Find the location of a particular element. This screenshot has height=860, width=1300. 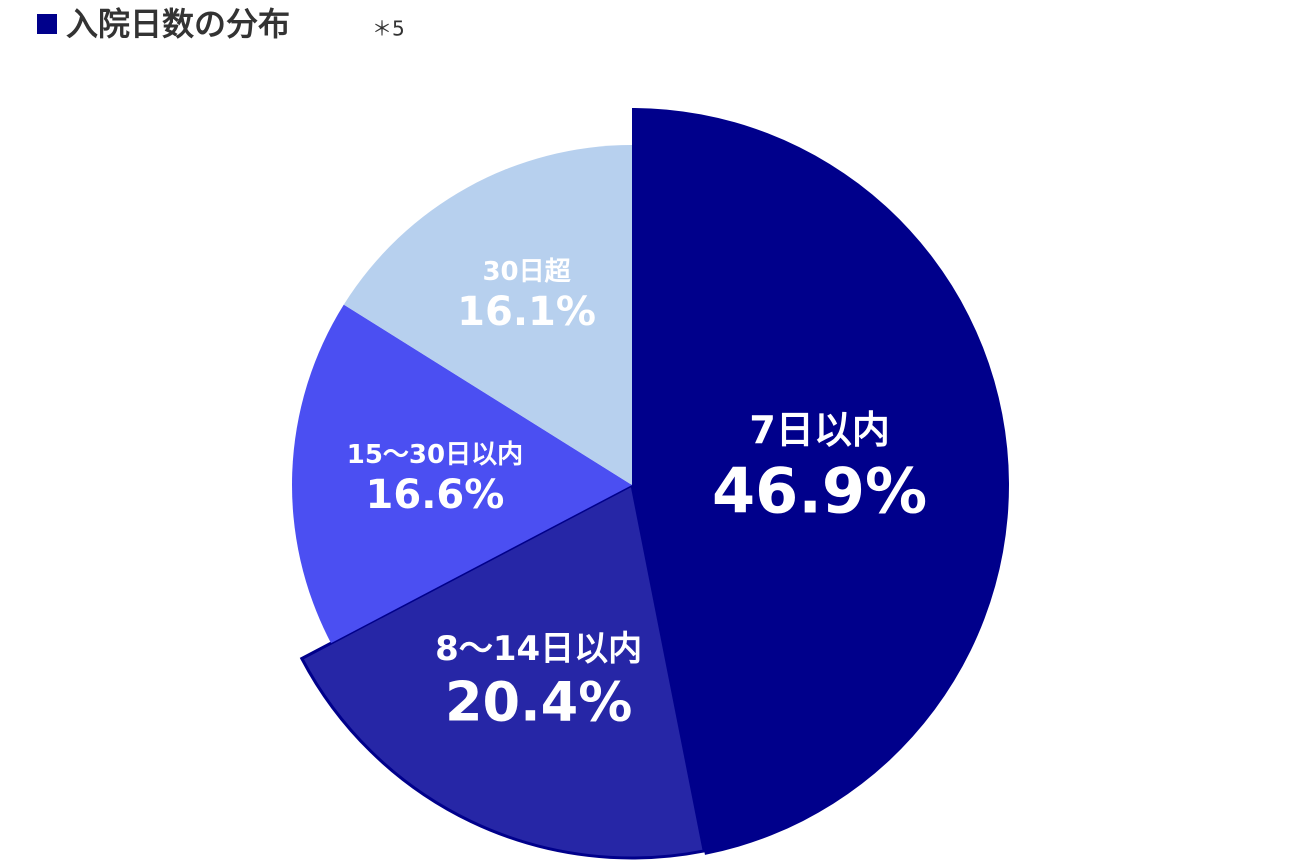

slice-value-label: 16.1% is located at coordinates (526, 312).